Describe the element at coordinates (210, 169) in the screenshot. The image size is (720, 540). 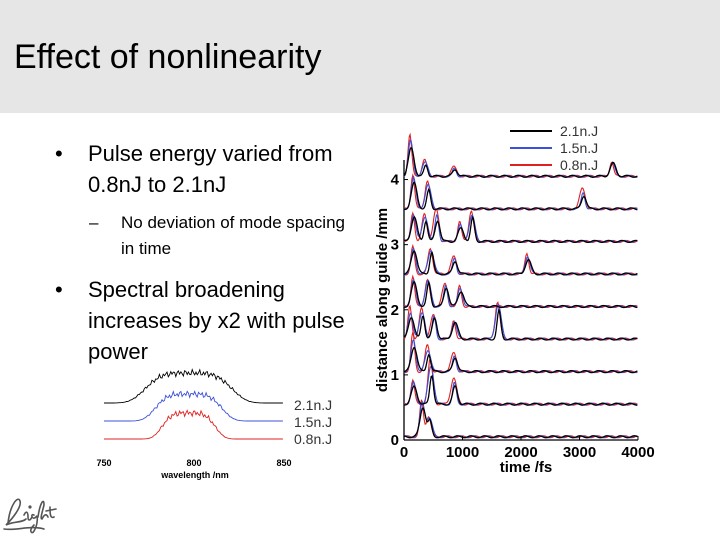
I see `bullet-1-text: Pulse energy varied from 0.8nJ to 2.1nJ` at that location.